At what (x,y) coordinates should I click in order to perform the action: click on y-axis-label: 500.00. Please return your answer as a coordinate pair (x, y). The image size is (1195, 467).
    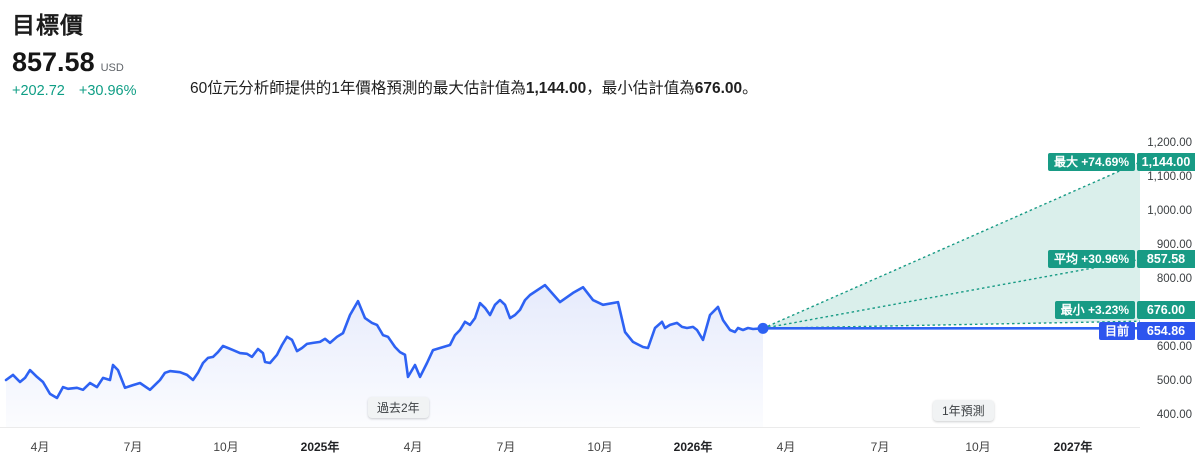
    Looking at the image, I should click on (1174, 381).